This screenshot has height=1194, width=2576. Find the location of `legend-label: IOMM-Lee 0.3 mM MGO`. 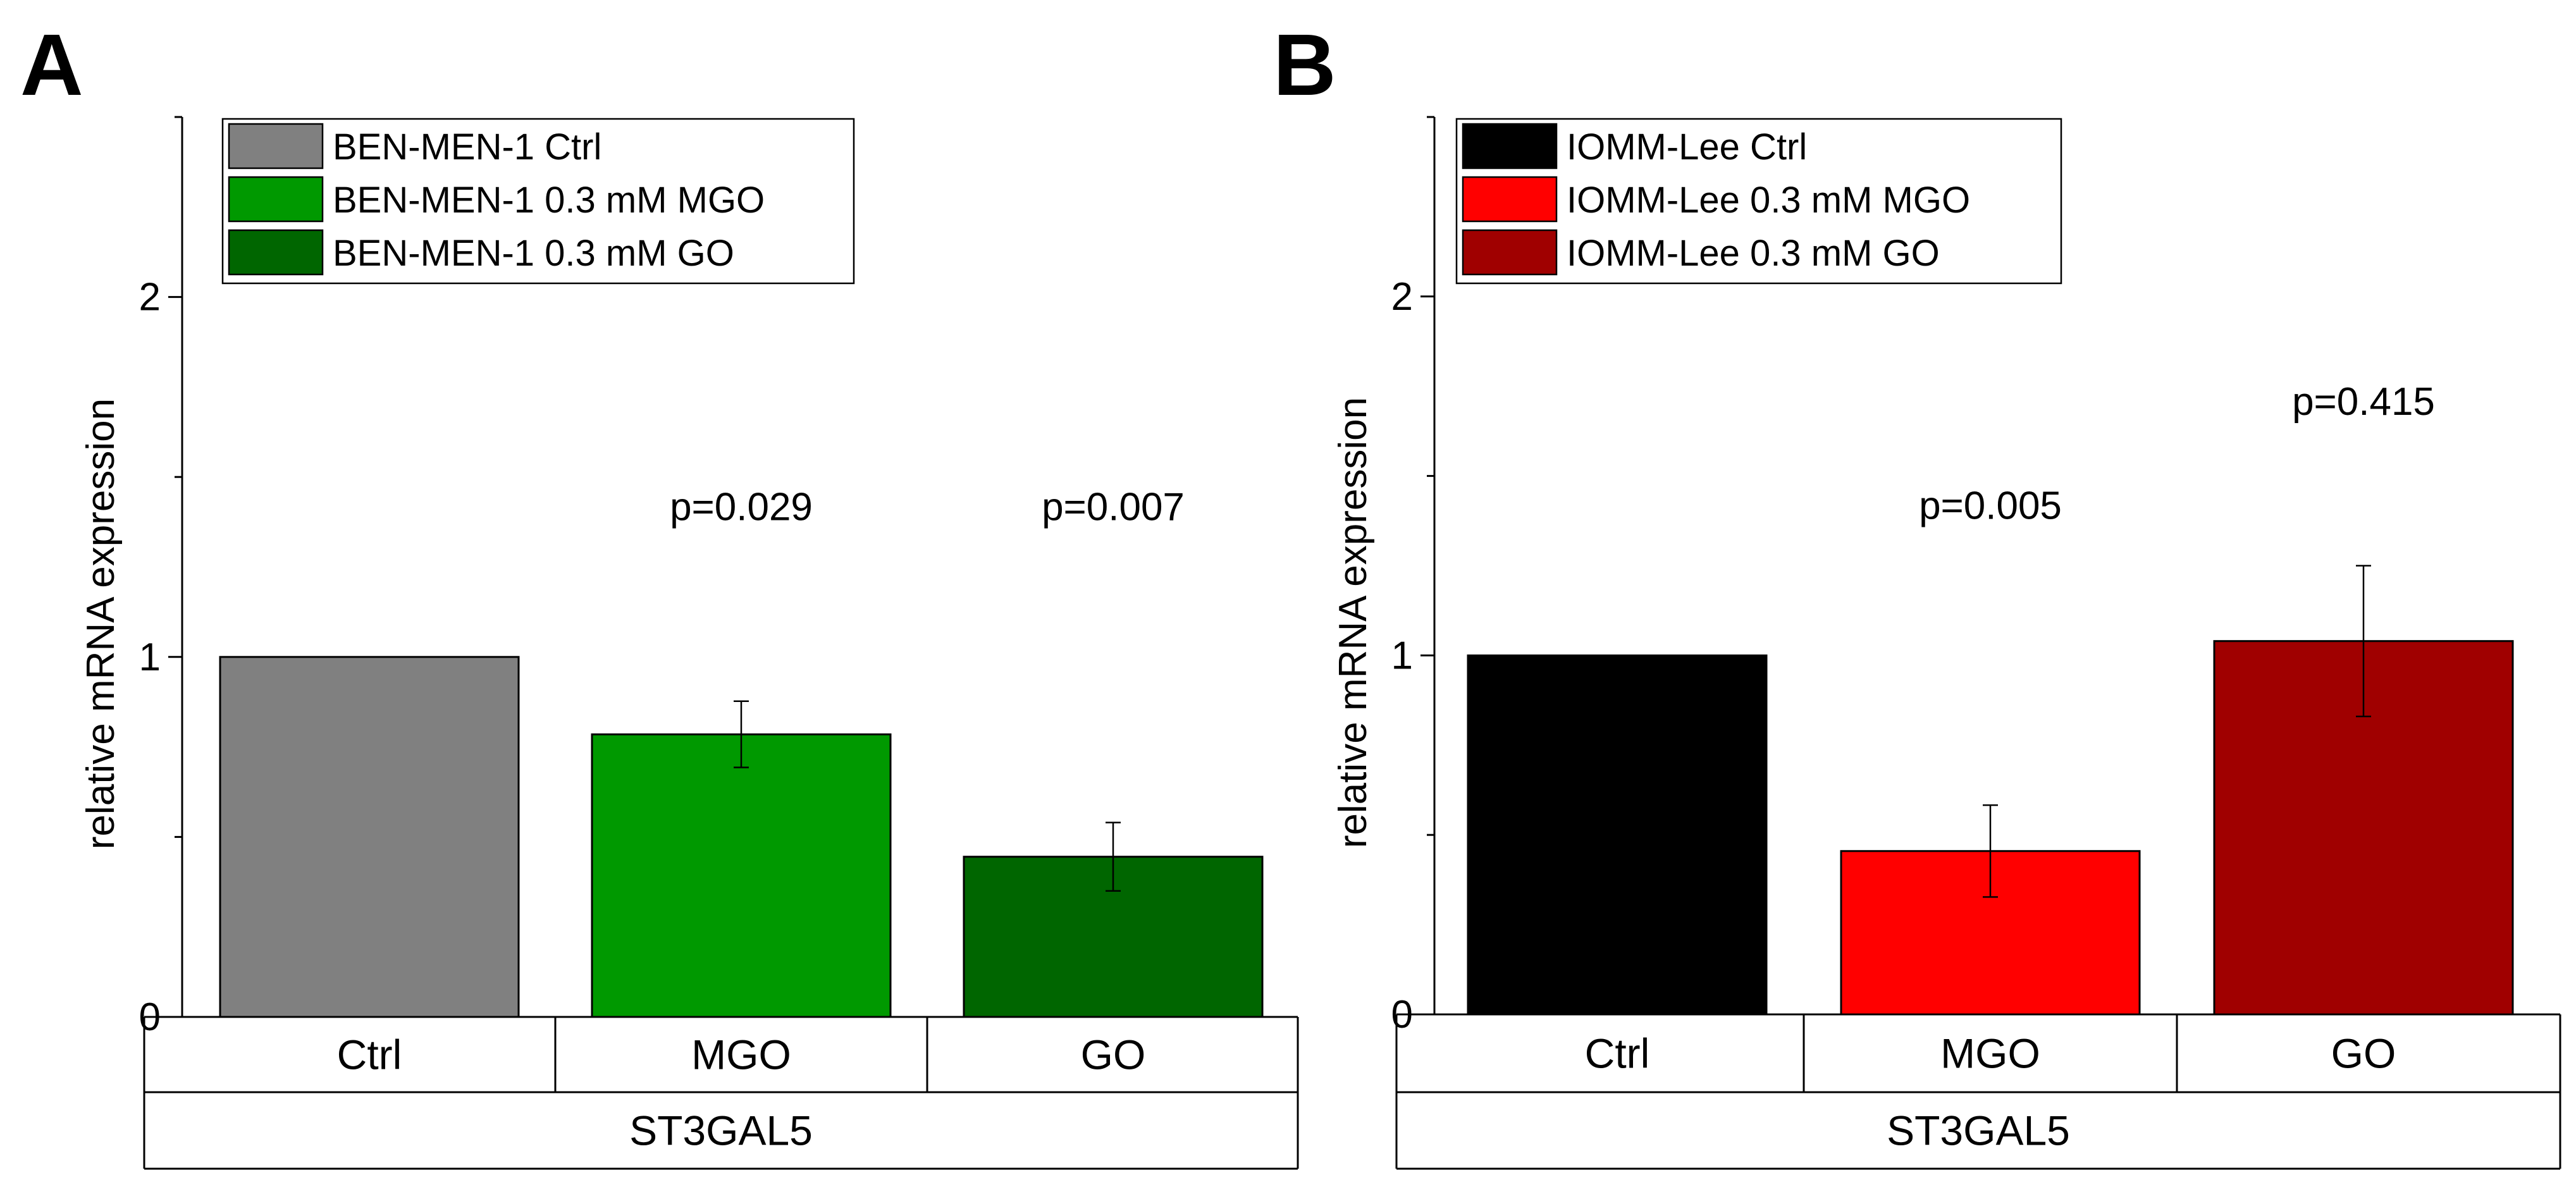

legend-label: IOMM-Lee 0.3 mM MGO is located at coordinates (1768, 201).